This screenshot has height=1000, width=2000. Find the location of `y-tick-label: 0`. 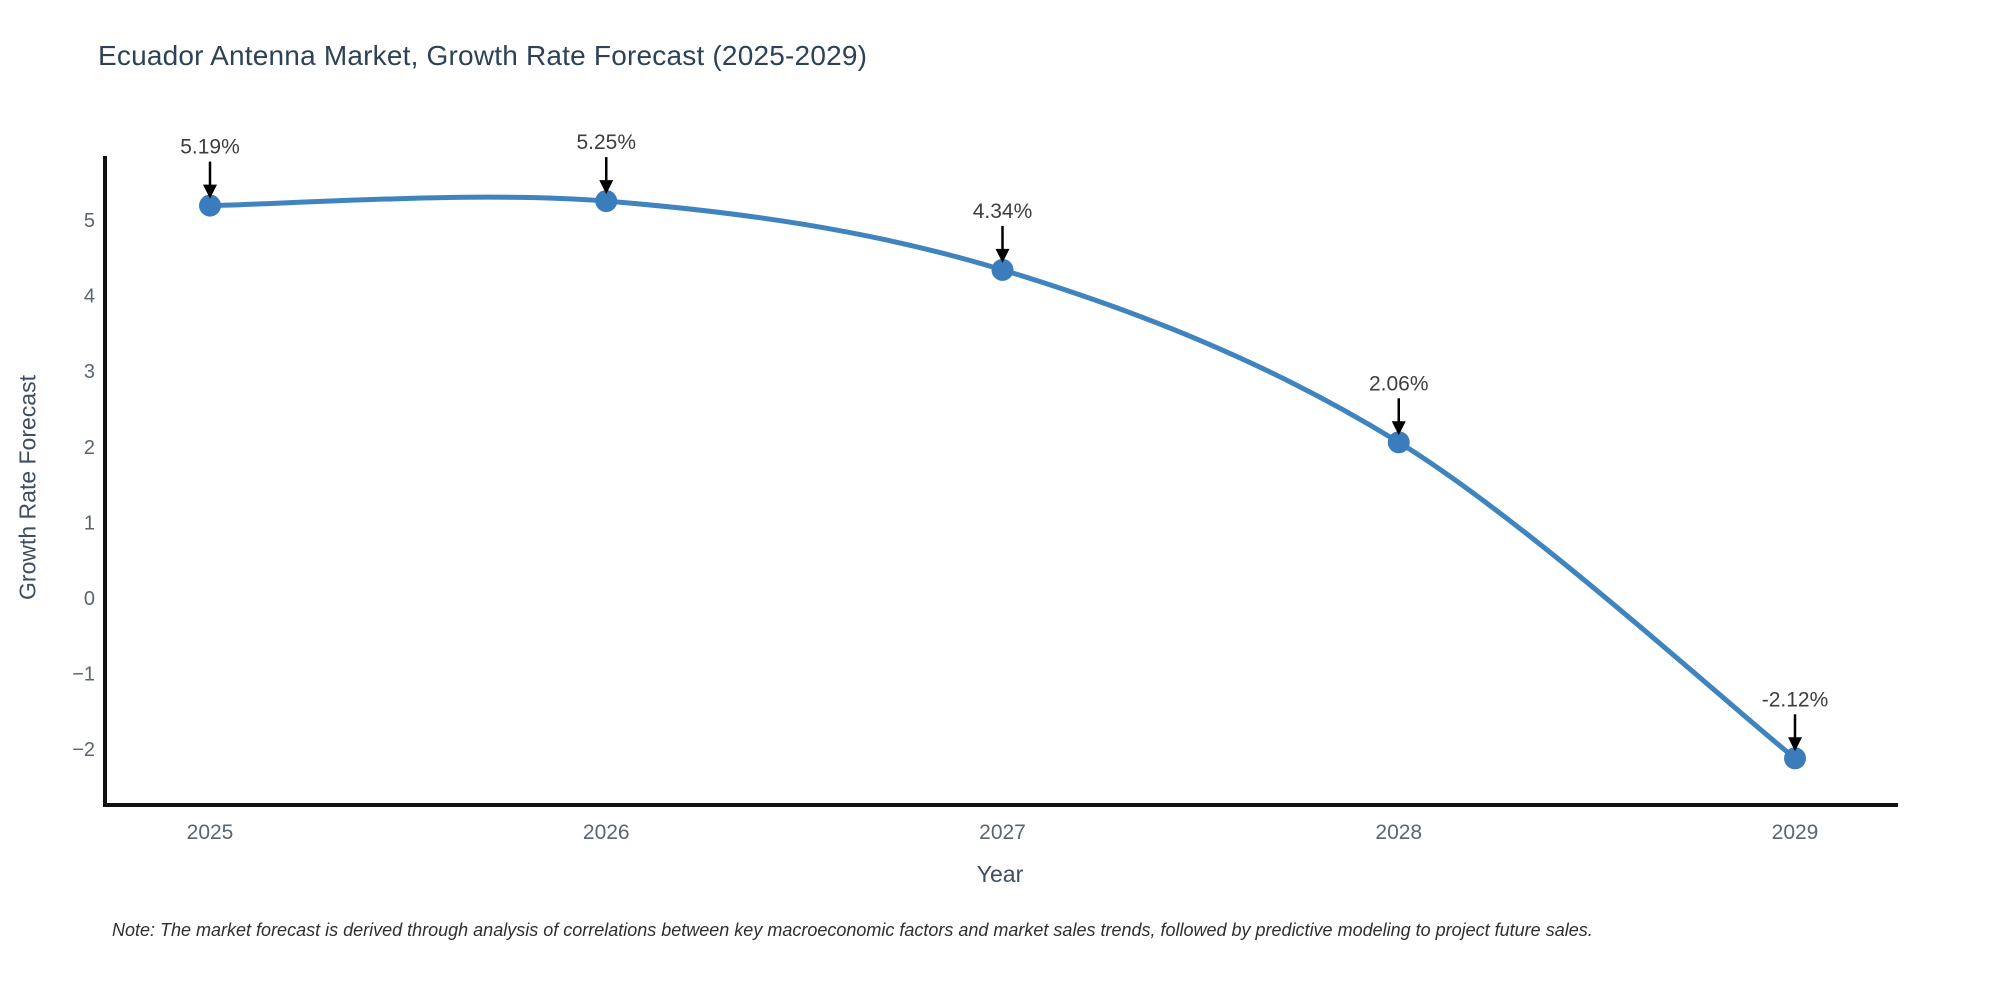

y-tick-label: 0 is located at coordinates (89, 599).